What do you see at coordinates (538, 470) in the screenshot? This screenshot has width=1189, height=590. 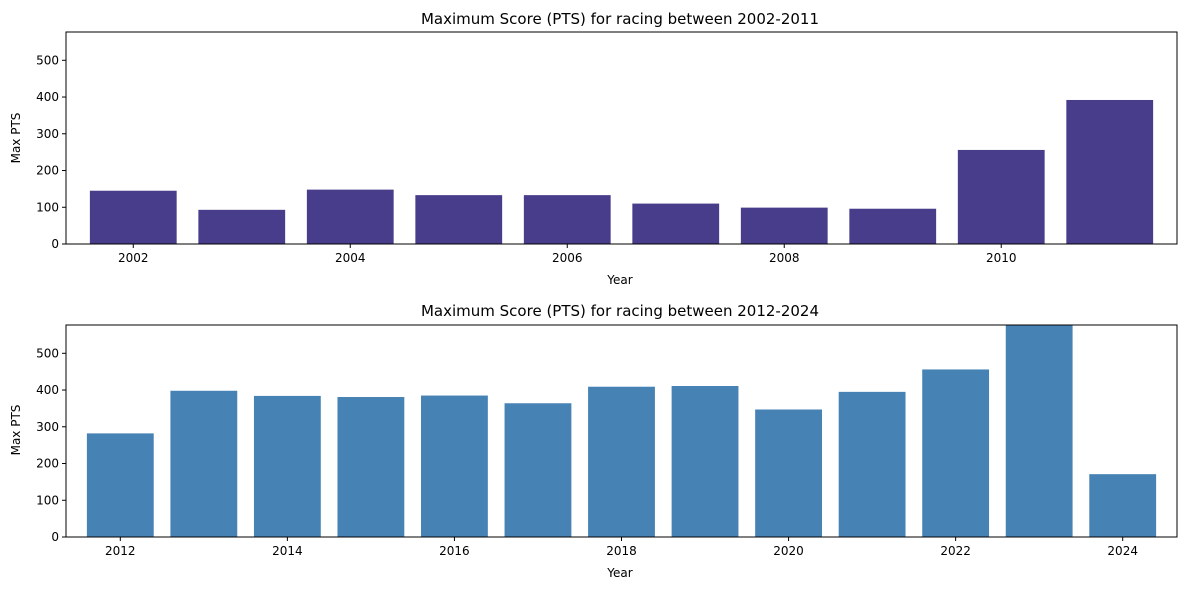 I see `bar-2017` at bounding box center [538, 470].